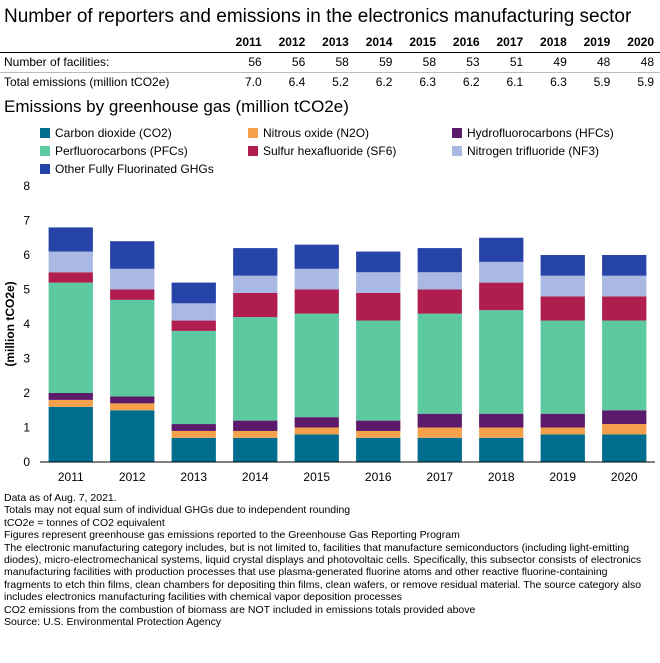 Image resolution: width=660 pixels, height=663 pixels. I want to click on y-tick-label: 6, so click(26, 255).